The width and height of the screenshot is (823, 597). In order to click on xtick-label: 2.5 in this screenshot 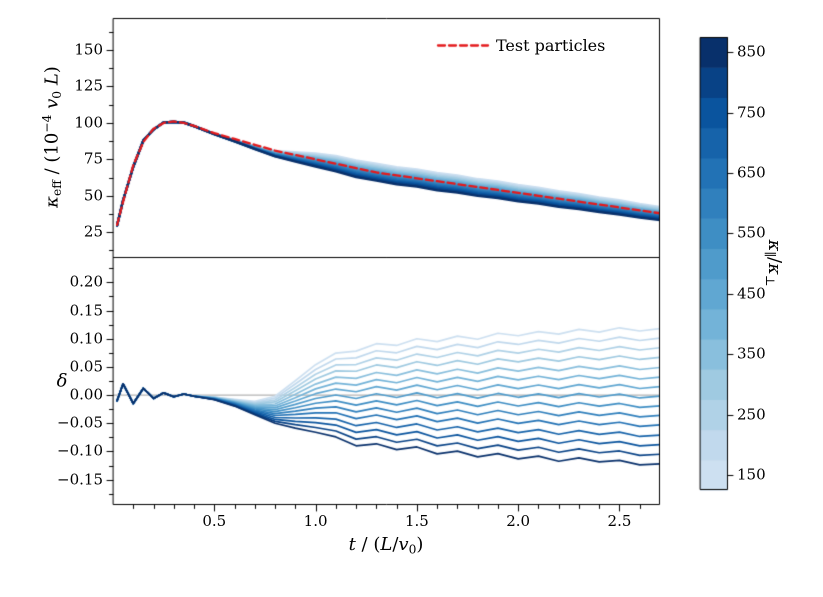, I will do `click(619, 521)`.